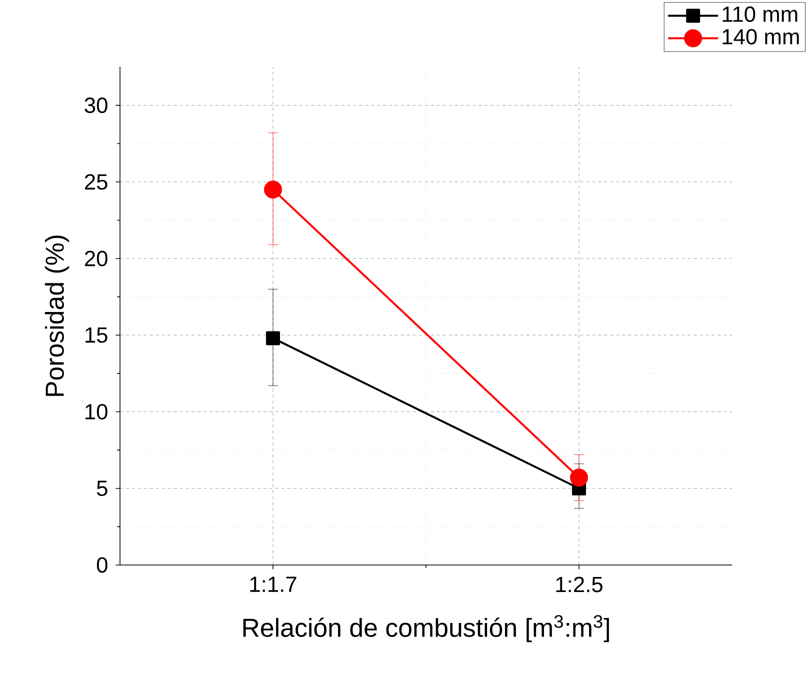 This screenshot has width=810, height=675. I want to click on x-tick-label: 1:2.5, so click(579, 584).